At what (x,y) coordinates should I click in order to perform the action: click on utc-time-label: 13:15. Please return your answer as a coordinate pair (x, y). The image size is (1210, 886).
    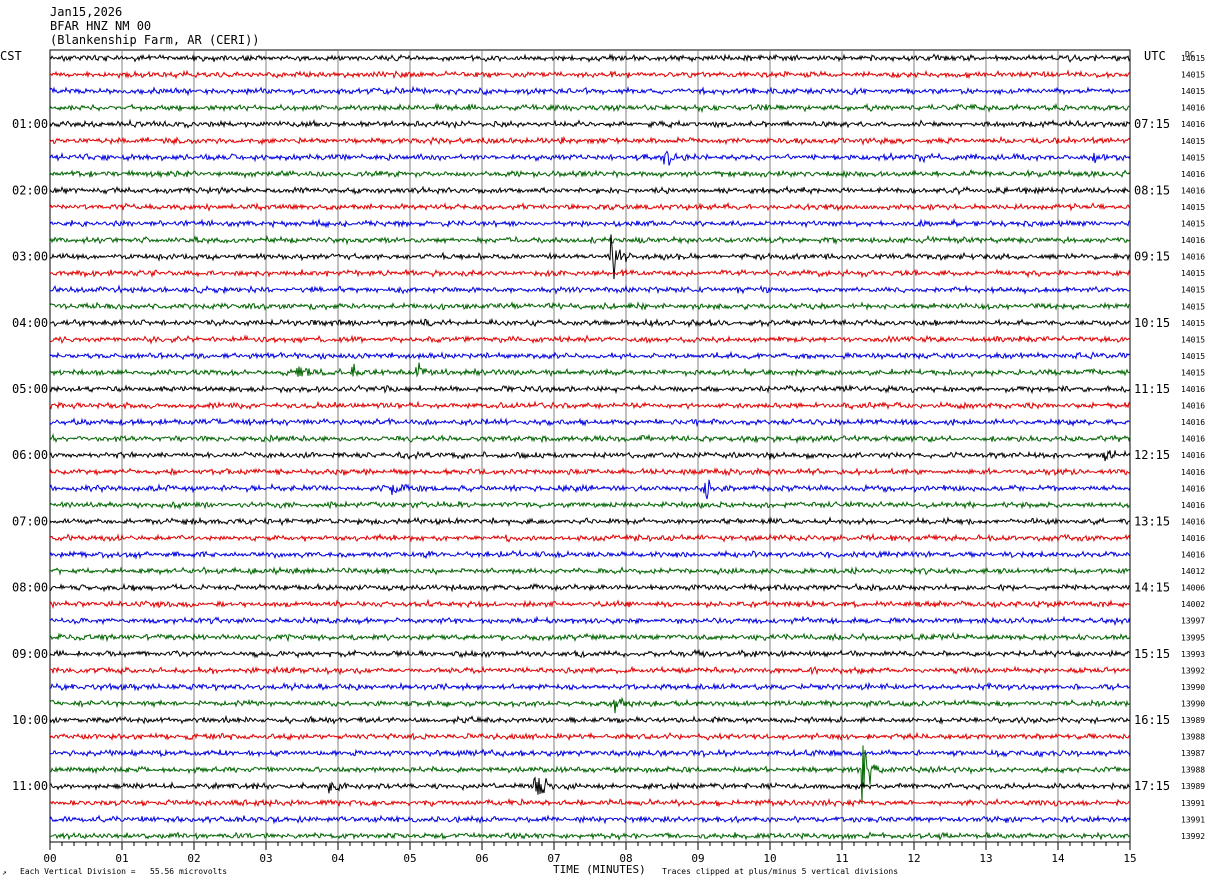
    Looking at the image, I should click on (1152, 521).